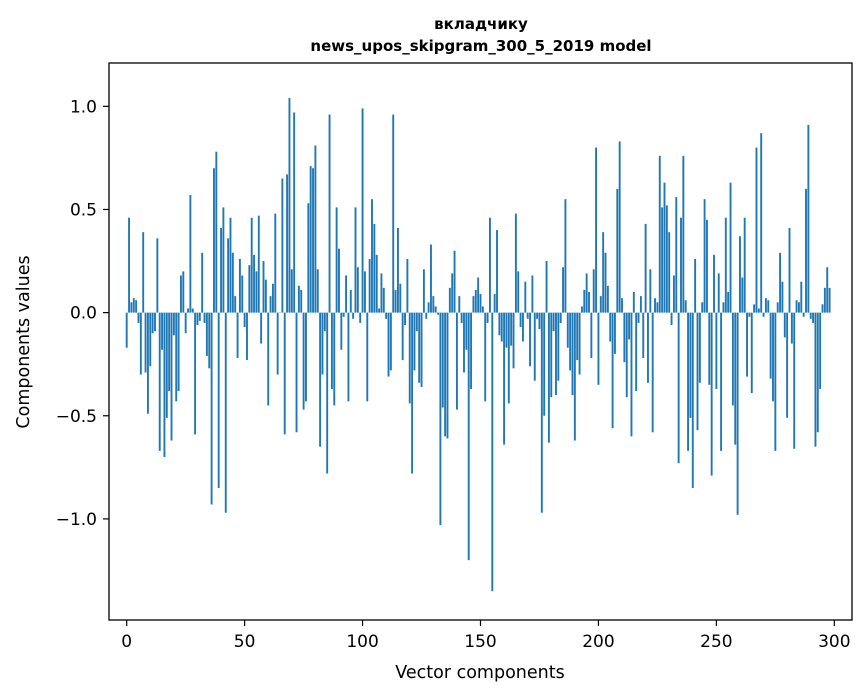 The width and height of the screenshot is (867, 696). What do you see at coordinates (480, 46) in the screenshot?
I see `chart-subtitle: news_upos_skipgram_300_5_2019 model` at bounding box center [480, 46].